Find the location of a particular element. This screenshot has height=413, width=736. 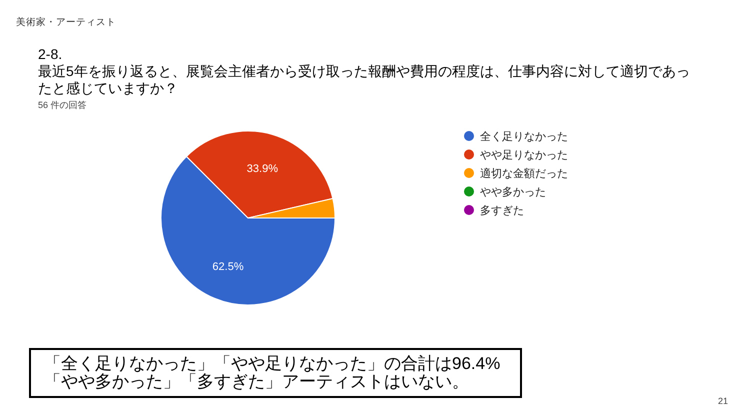

text: 「全く足りなかった」「やや足りなかった」の合計は96.4% 「やや多かった」「多すぎた」アーティストはいない。 is located at coordinates (272, 372).